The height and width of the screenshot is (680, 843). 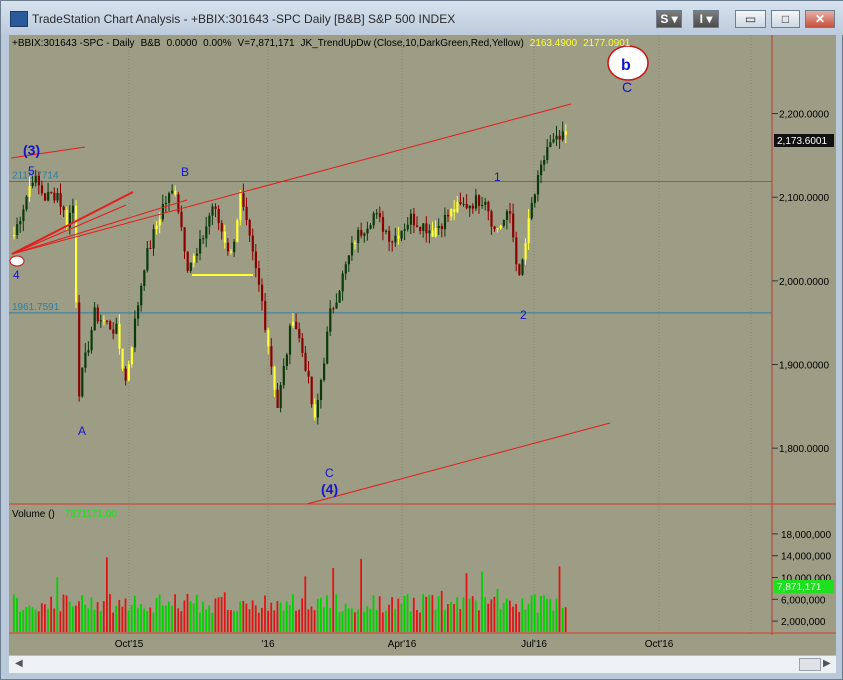 I want to click on maximize-icon: □, so click(x=785, y=19).